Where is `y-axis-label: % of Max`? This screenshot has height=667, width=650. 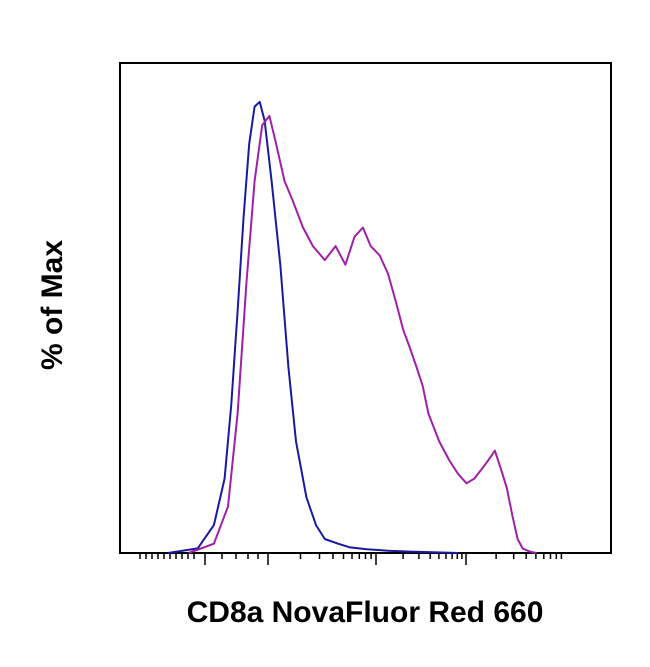
y-axis-label: % of Max is located at coordinates (52, 305).